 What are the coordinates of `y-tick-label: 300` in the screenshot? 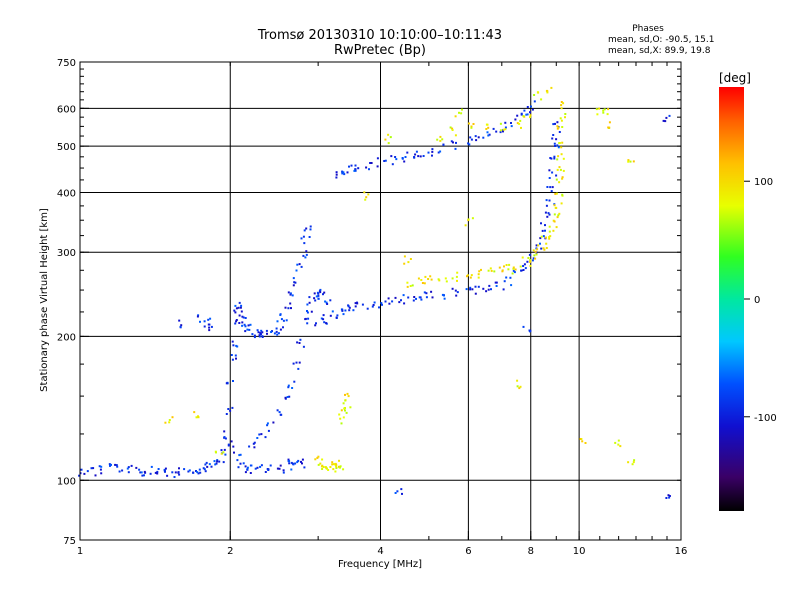 It's located at (66, 253).